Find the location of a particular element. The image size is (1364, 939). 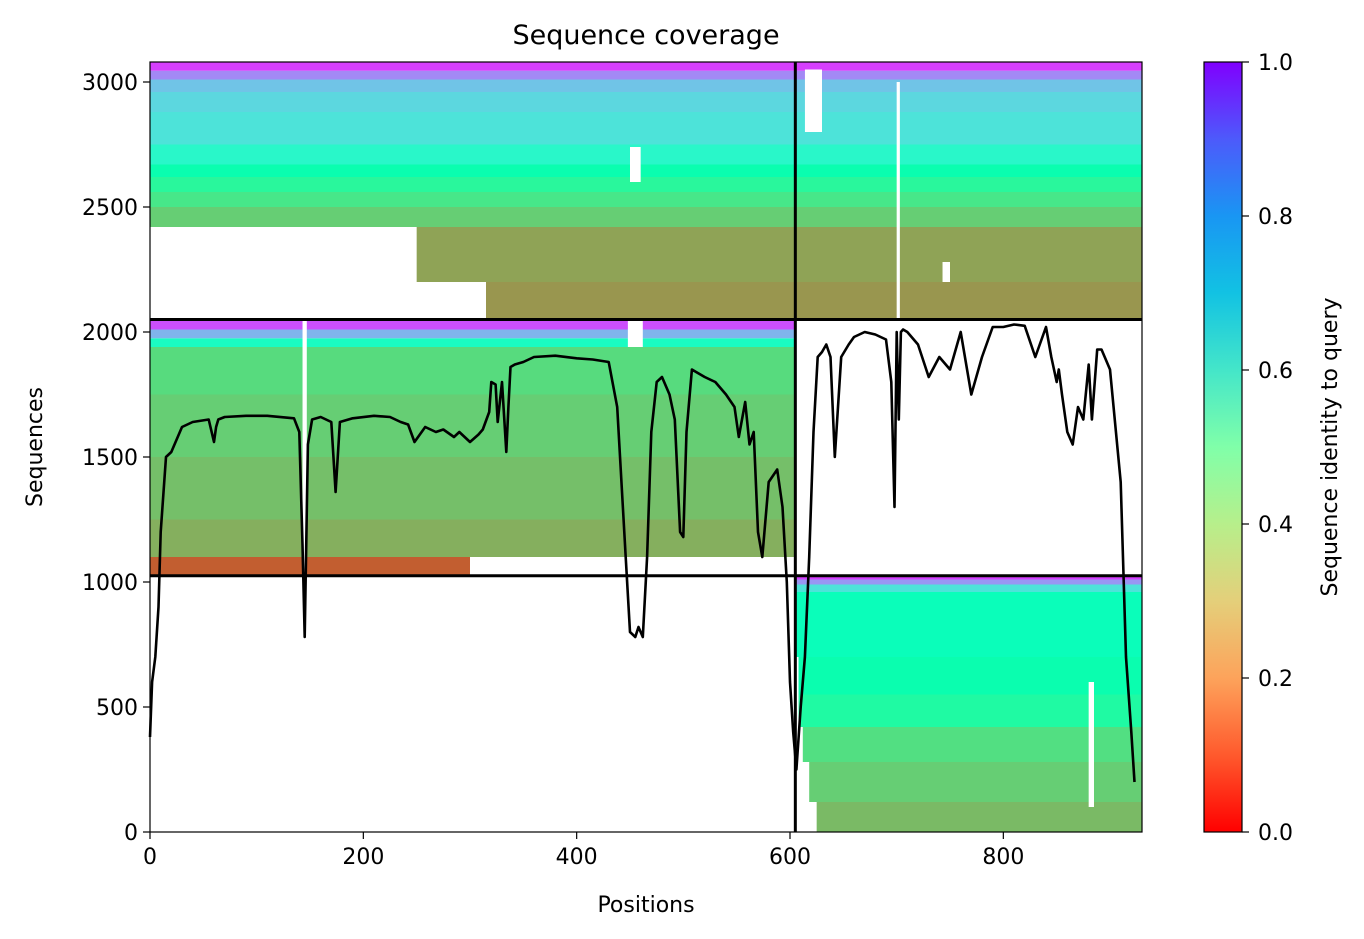

colorbar-tick-label: 0.8 is located at coordinates (1275, 217).